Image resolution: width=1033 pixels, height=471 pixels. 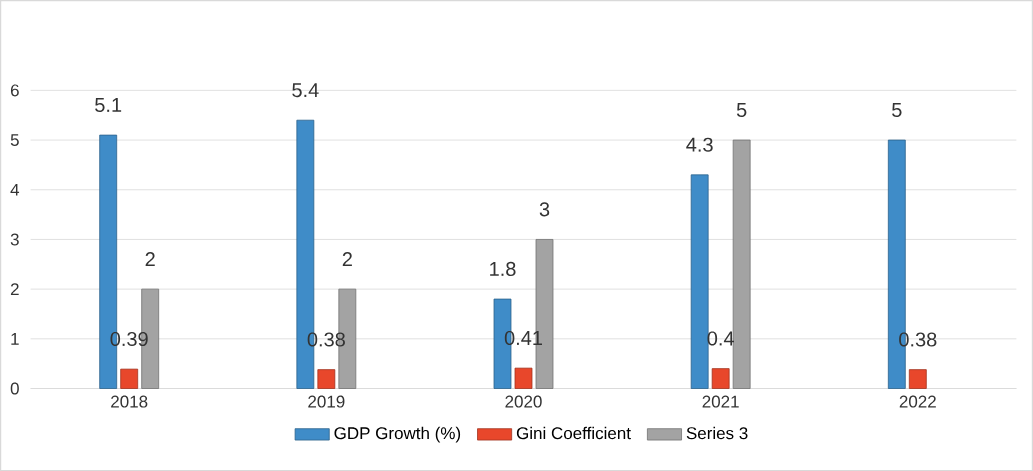 What do you see at coordinates (14, 239) in the screenshot?
I see `y-tick-label: 3` at bounding box center [14, 239].